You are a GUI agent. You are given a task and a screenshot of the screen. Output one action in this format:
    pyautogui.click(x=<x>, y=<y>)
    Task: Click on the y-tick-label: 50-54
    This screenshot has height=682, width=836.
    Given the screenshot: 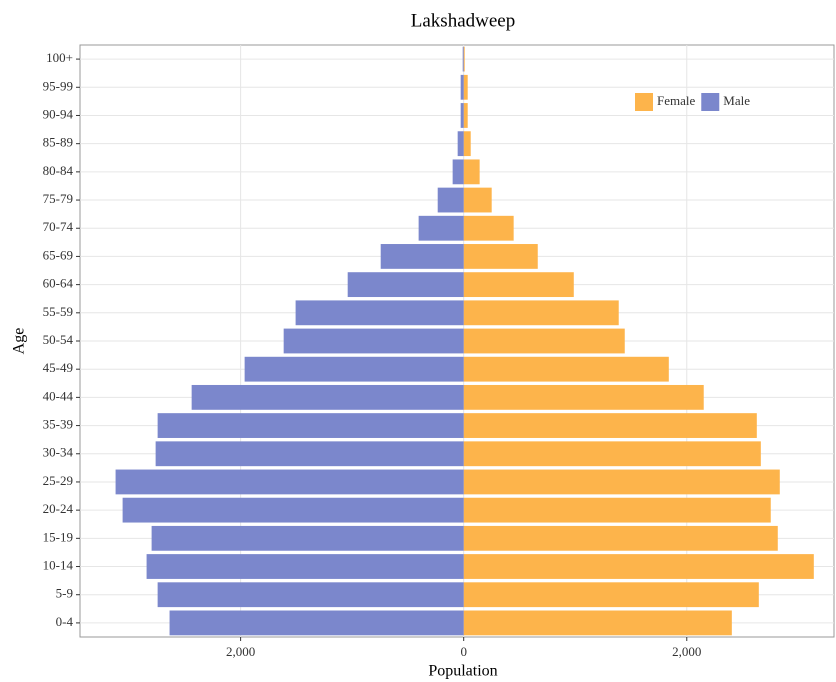 What is the action you would take?
    pyautogui.click(x=58, y=339)
    